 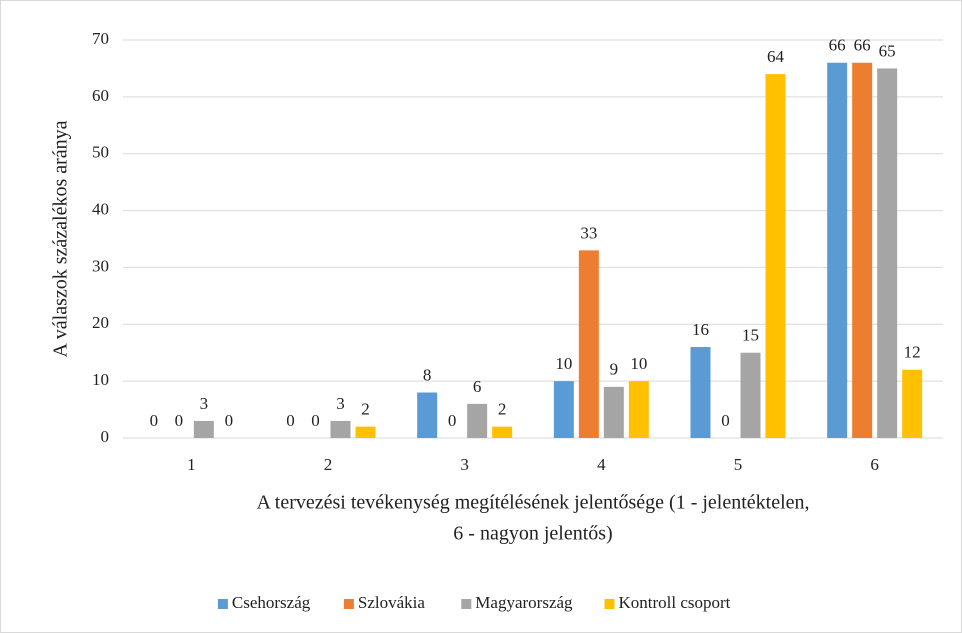 I want to click on data-label: 15, so click(x=750, y=335).